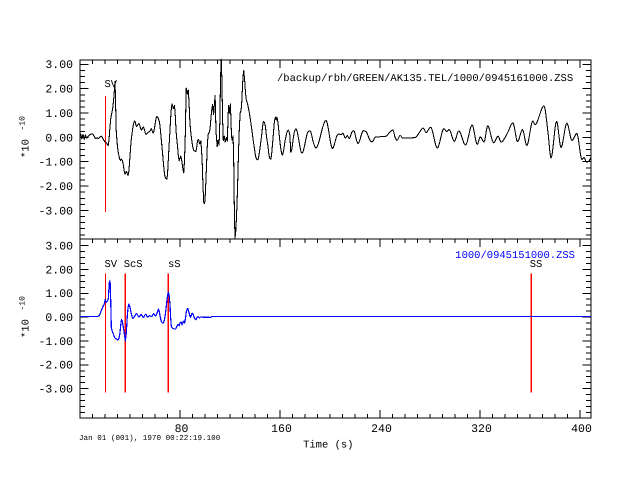 The width and height of the screenshot is (640, 480). Describe the element at coordinates (581, 429) in the screenshot. I see `svg-text: 400` at that location.